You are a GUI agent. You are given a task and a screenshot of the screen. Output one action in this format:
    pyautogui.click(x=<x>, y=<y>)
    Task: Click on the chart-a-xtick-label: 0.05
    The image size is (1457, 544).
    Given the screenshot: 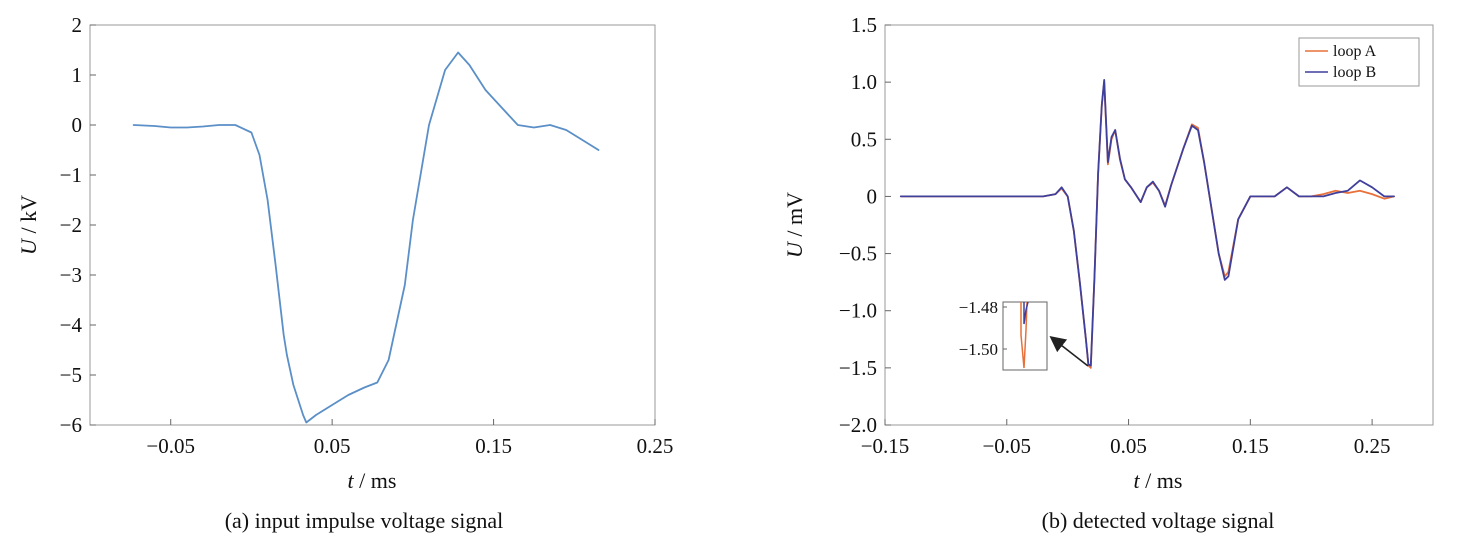 What is the action you would take?
    pyautogui.click(x=332, y=446)
    